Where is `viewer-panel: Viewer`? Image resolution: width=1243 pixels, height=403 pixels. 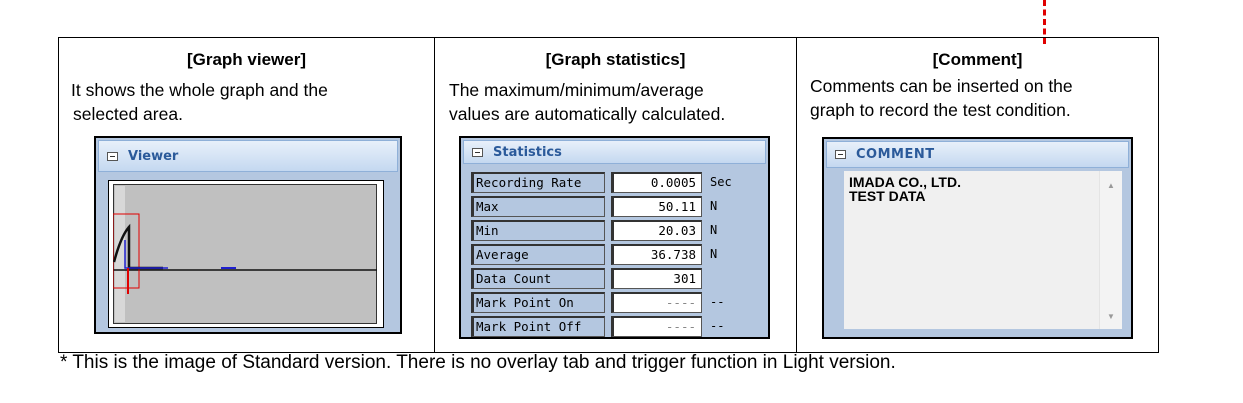
viewer-panel: Viewer is located at coordinates (248, 235).